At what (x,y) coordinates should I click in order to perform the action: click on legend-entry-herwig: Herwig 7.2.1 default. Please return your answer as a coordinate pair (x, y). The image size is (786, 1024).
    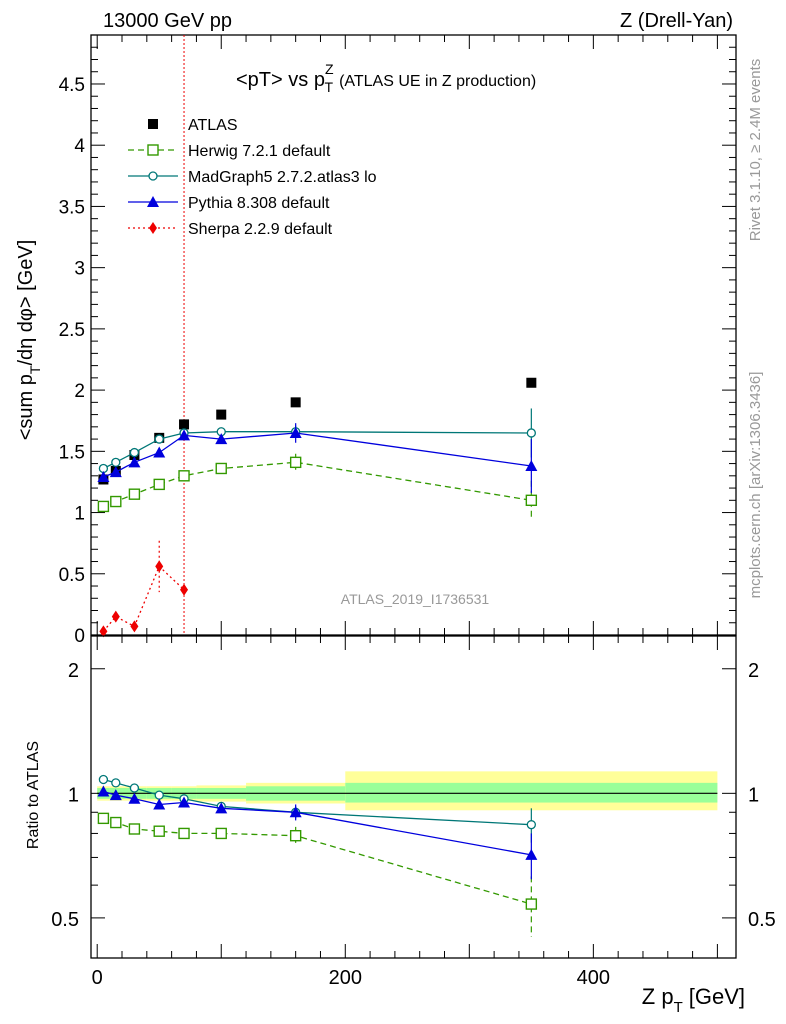
    Looking at the image, I should click on (229, 151).